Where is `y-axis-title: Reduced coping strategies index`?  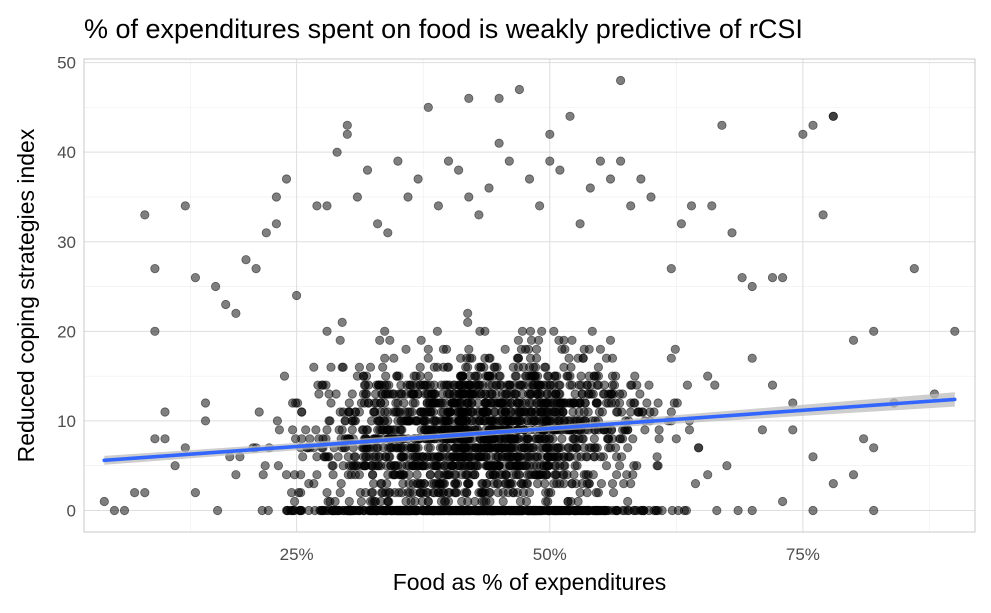
y-axis-title: Reduced coping strategies index is located at coordinates (26, 295).